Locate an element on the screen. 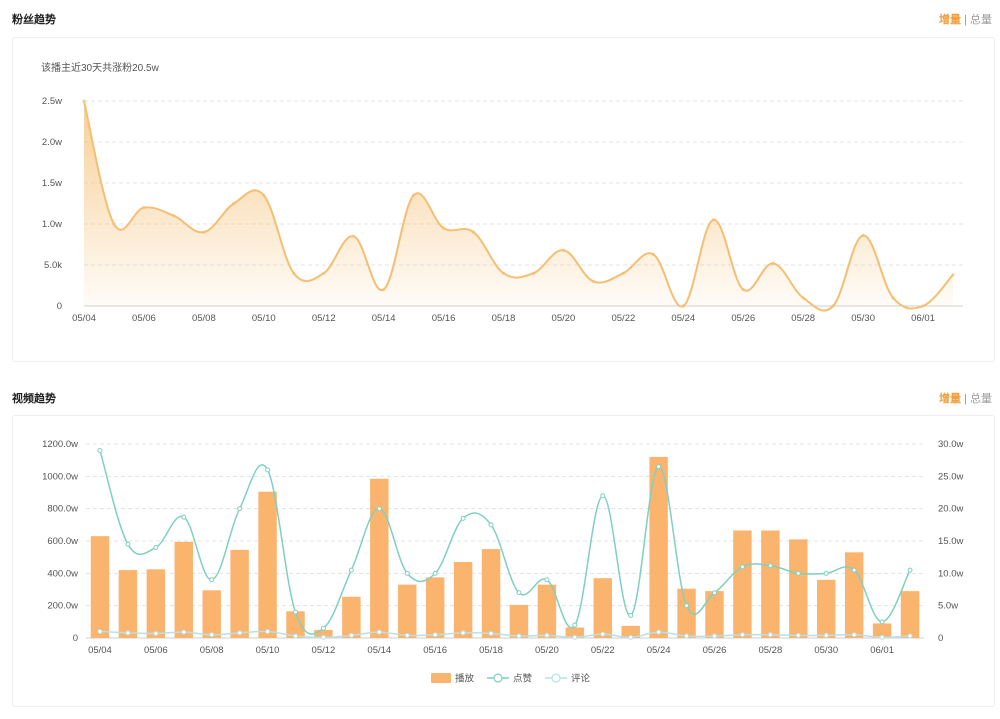  x-tick-label: 05/28 is located at coordinates (803, 318).